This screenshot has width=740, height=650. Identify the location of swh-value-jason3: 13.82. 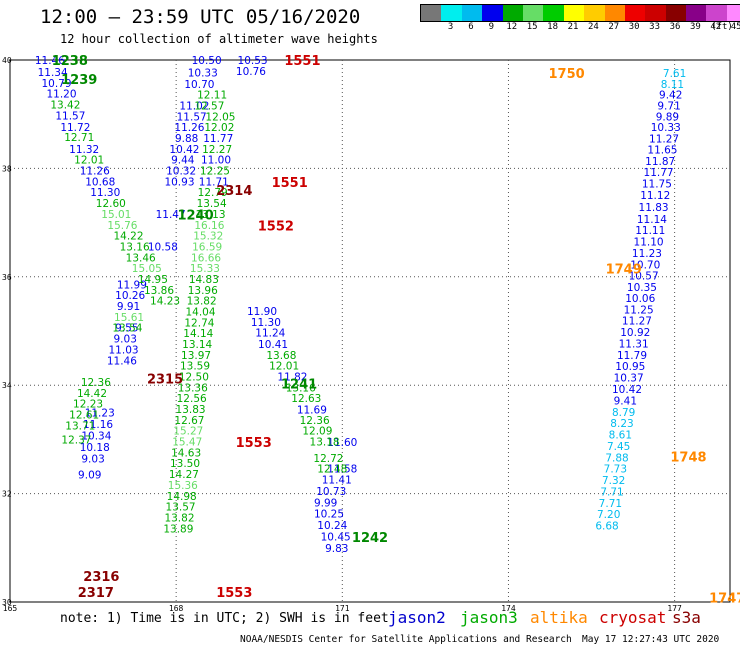
(179, 518).